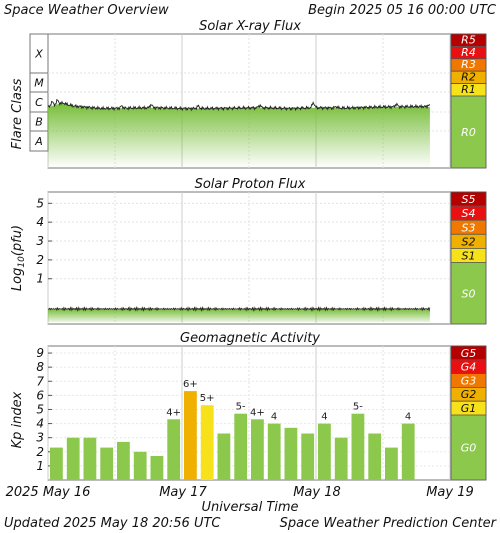 Image resolution: width=500 pixels, height=533 pixels. I want to click on scale-label: R4, so click(468, 52).